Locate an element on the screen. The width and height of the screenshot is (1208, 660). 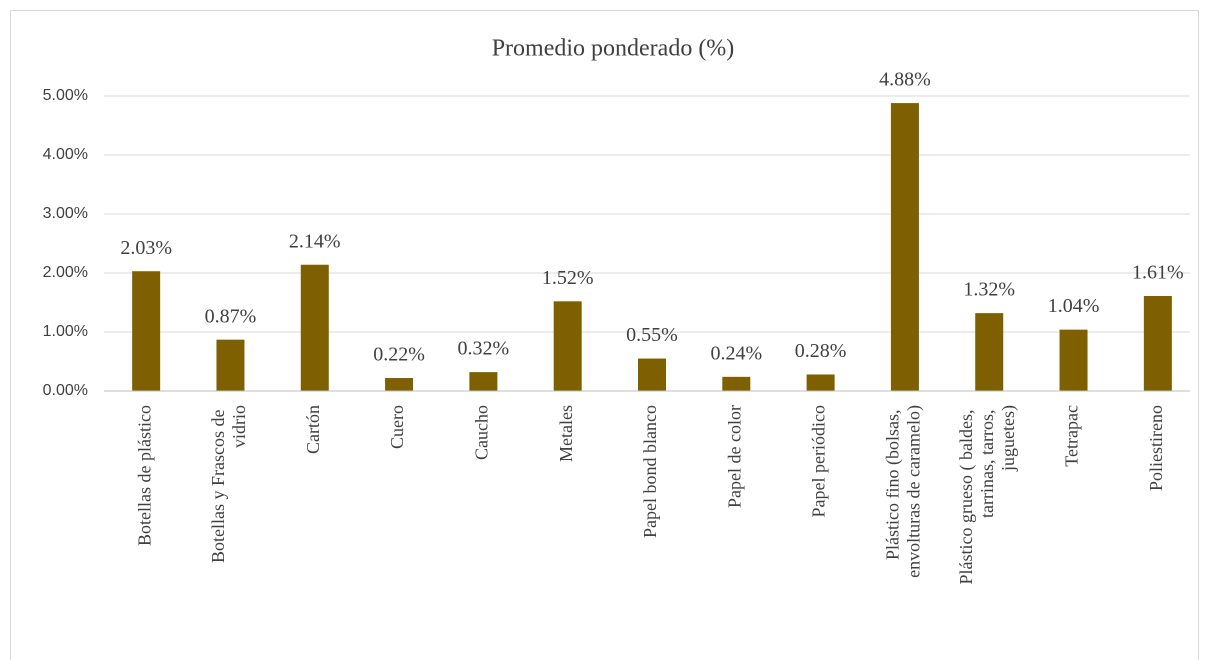
x-tick-label: Tetrapac is located at coordinates (1072, 436).